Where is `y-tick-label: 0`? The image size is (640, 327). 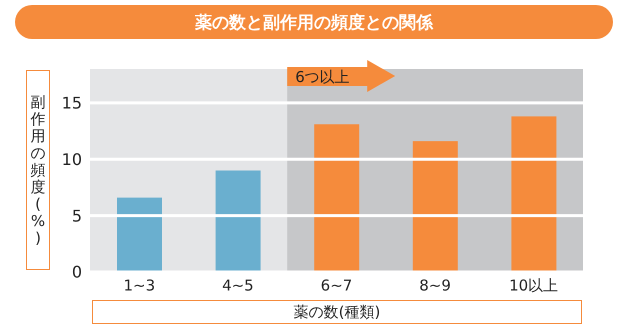
y-tick-label: 0 is located at coordinates (77, 272).